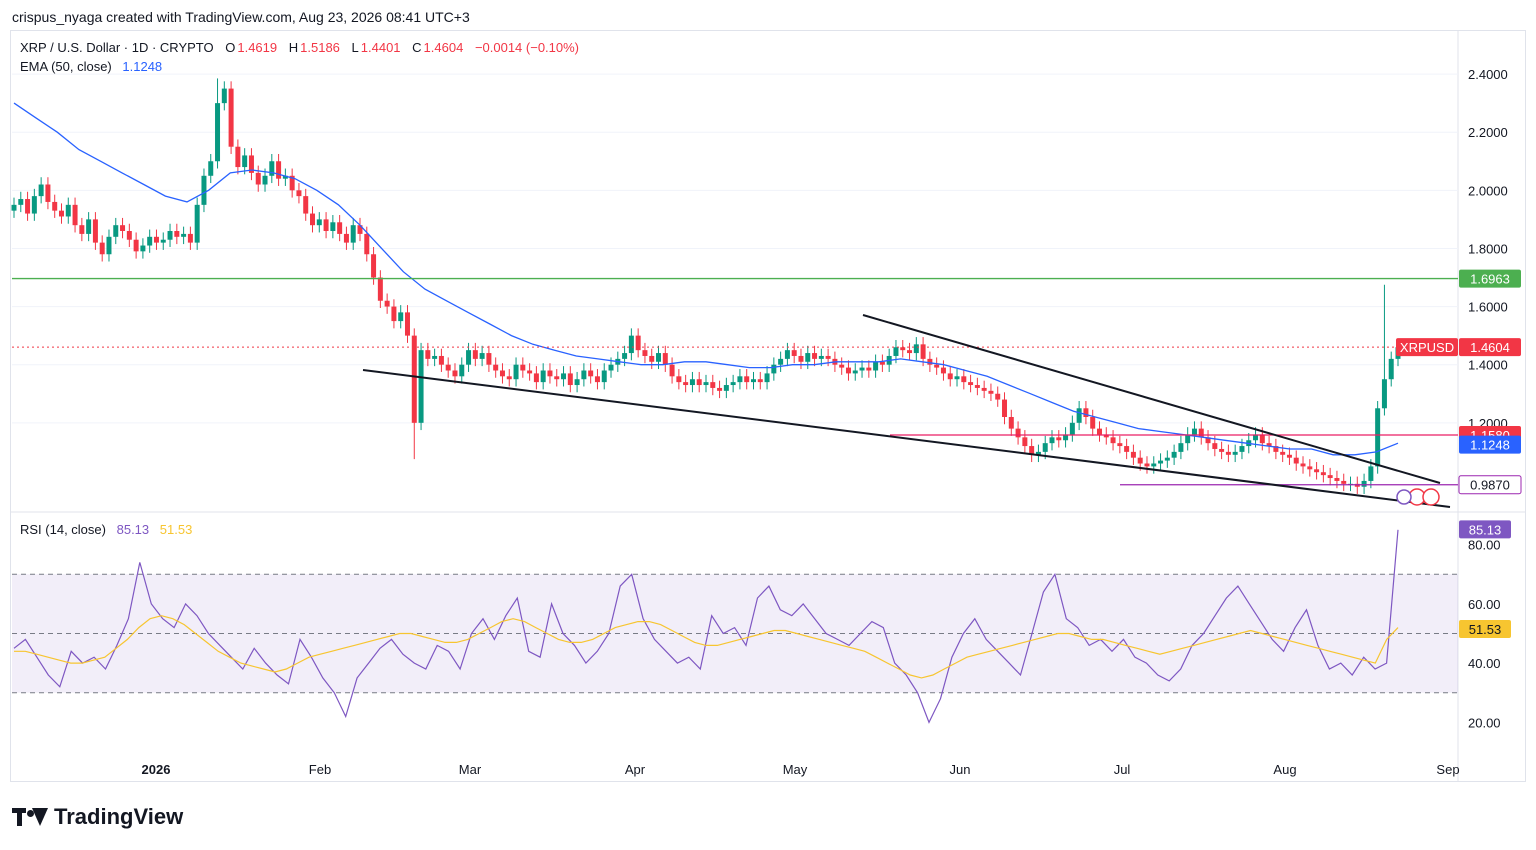  I want to click on close-label: C, so click(417, 47).